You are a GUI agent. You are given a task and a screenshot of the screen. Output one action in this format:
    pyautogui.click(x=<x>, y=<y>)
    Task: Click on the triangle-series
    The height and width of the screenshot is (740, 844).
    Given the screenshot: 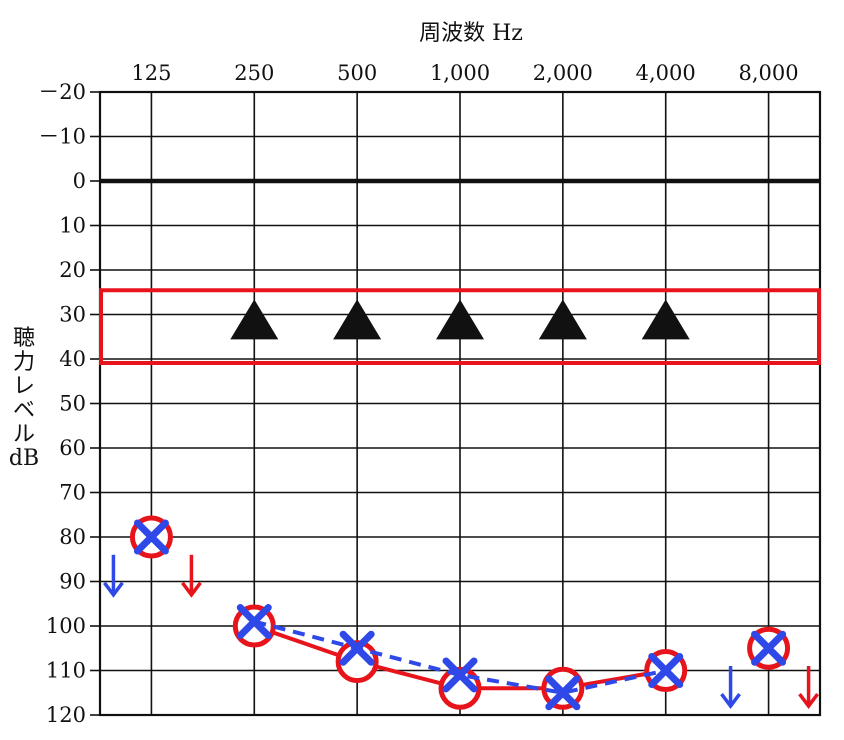 What is the action you would take?
    pyautogui.click(x=460, y=319)
    